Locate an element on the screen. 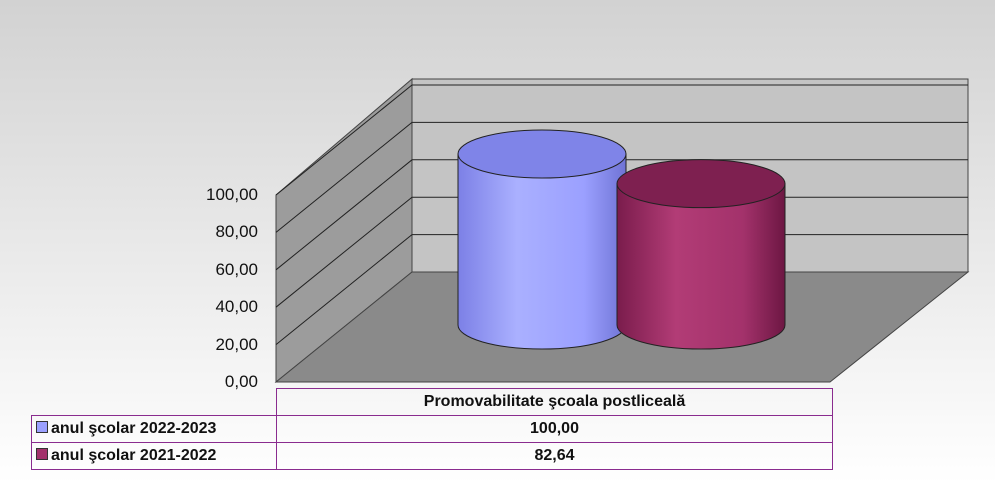 Image resolution: width=995 pixels, height=484 pixels. data-table-header-row: Promovabilitate şcoala postliceală is located at coordinates (432, 402).